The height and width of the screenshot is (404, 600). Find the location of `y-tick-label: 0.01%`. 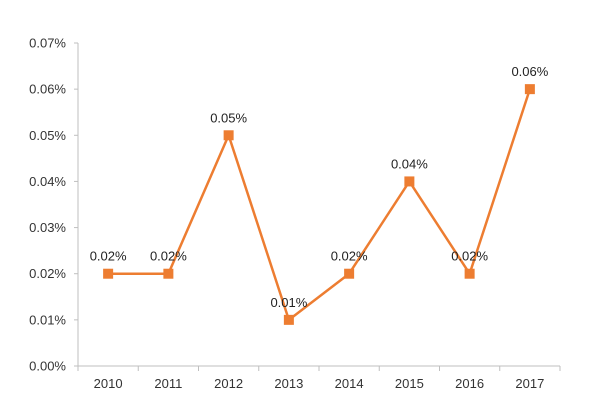

y-tick-label: 0.01% is located at coordinates (47, 319).